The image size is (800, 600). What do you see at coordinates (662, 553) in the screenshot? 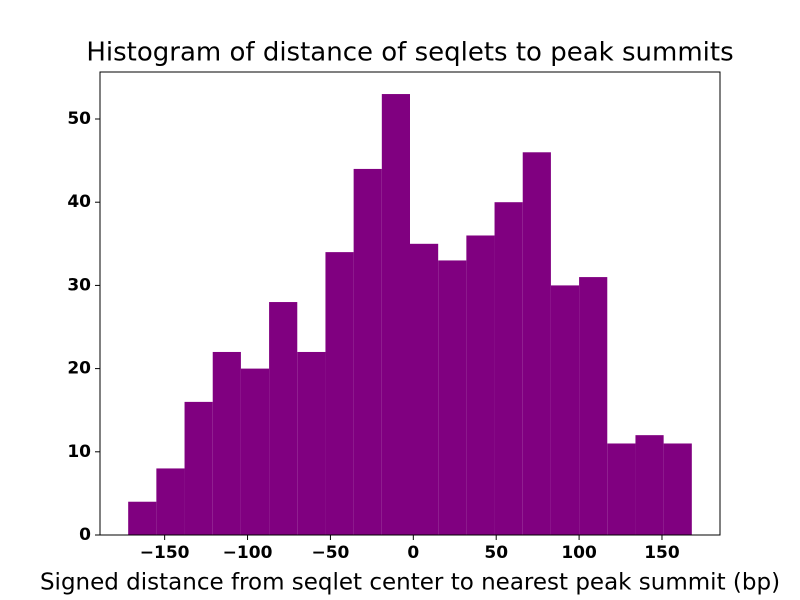
I see `x-tick-label: 150` at bounding box center [662, 553].